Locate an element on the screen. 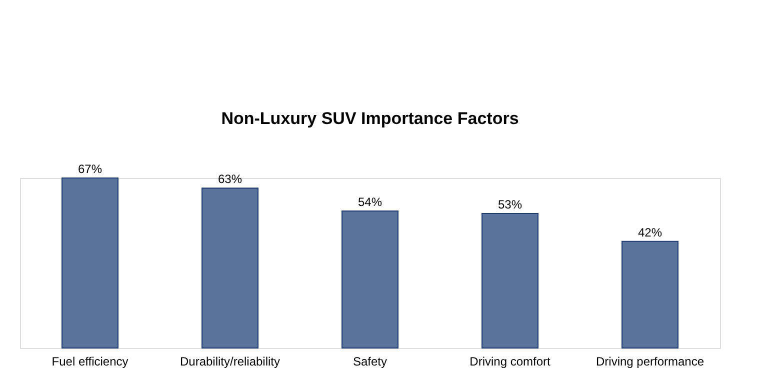 Image resolution: width=757 pixels, height=390 pixels. x-tick-label: Fuel efficiency is located at coordinates (90, 361).